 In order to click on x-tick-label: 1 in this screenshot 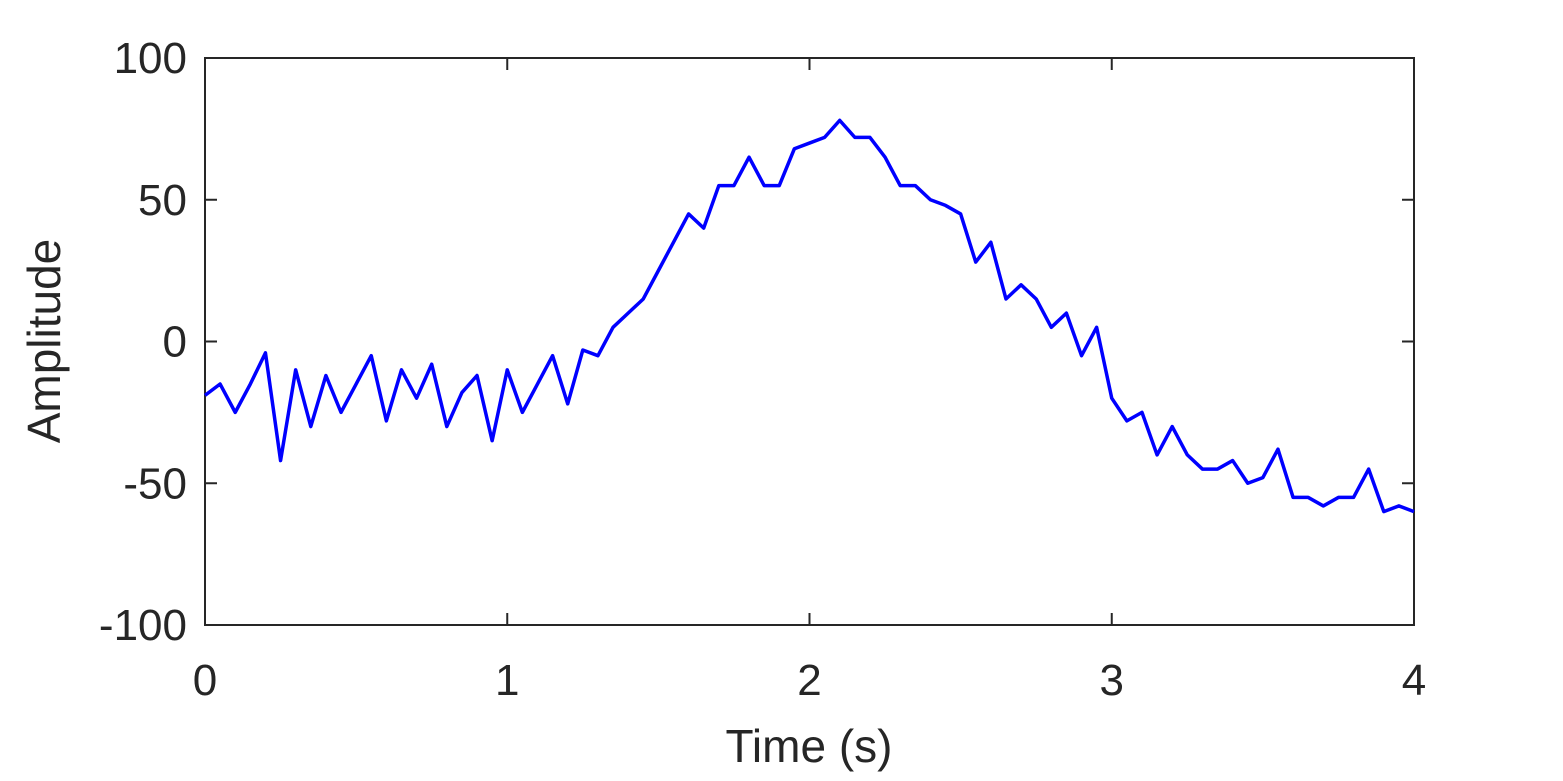, I will do `click(507, 680)`.